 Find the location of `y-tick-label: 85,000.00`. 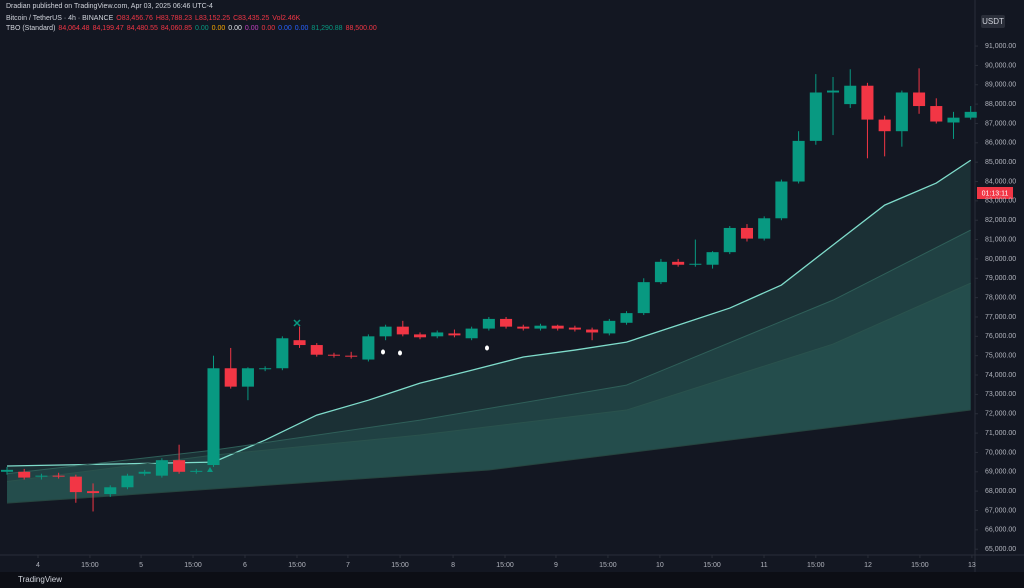

y-tick-label: 85,000.00 is located at coordinates (1000, 162).